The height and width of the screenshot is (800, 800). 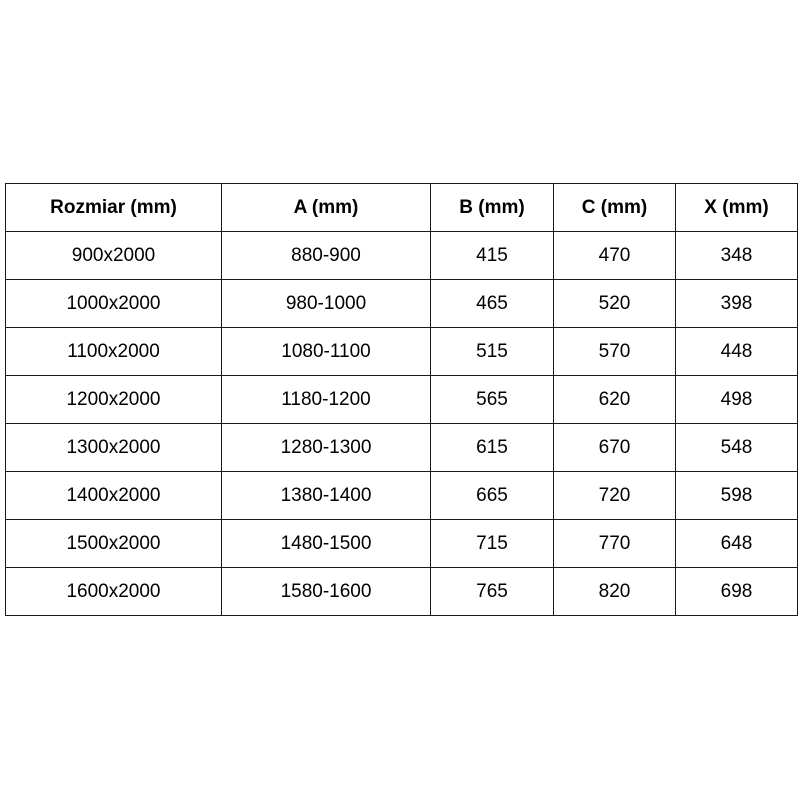 What do you see at coordinates (736, 207) in the screenshot?
I see `column-header: X (mm)` at bounding box center [736, 207].